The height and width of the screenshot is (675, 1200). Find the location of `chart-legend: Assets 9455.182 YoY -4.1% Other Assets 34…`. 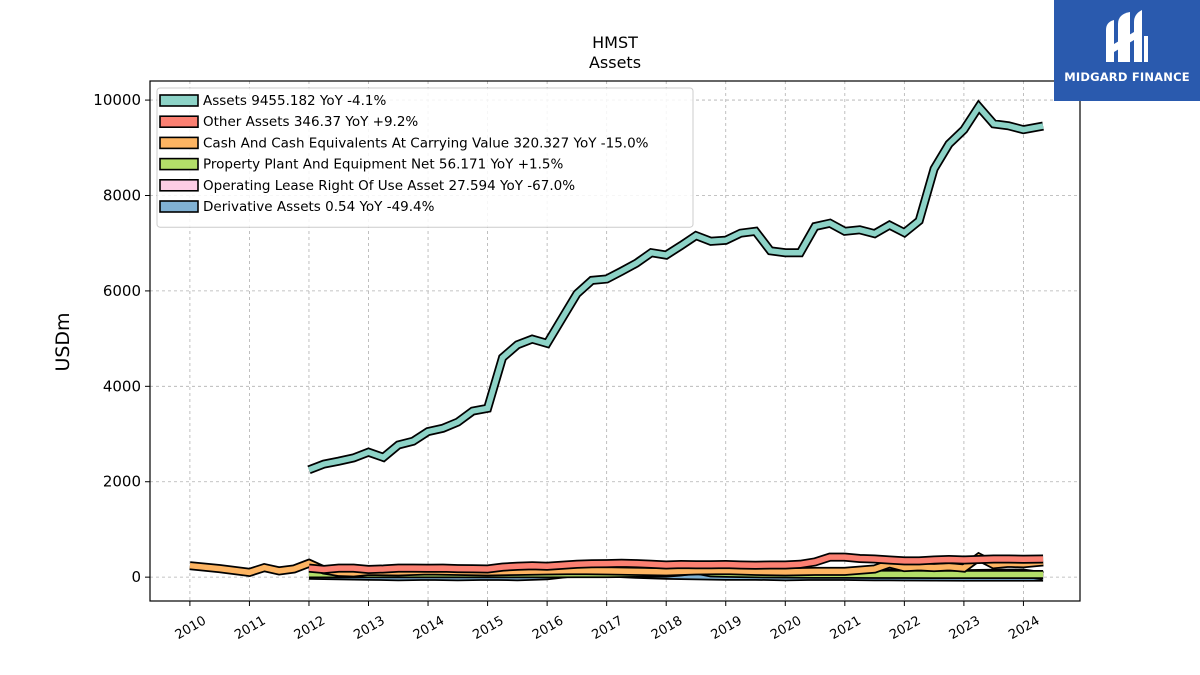

chart-legend: Assets 9455.182 YoY -4.1% Other Assets 34… is located at coordinates (425, 157).